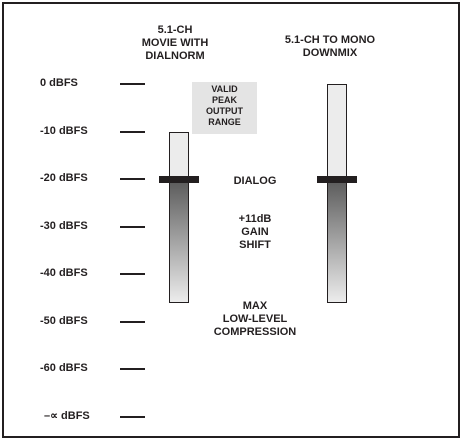 Image resolution: width=467 pixels, height=445 pixels. What do you see at coordinates (64, 225) in the screenshot?
I see `tick-label: -30 dBFS` at bounding box center [64, 225].